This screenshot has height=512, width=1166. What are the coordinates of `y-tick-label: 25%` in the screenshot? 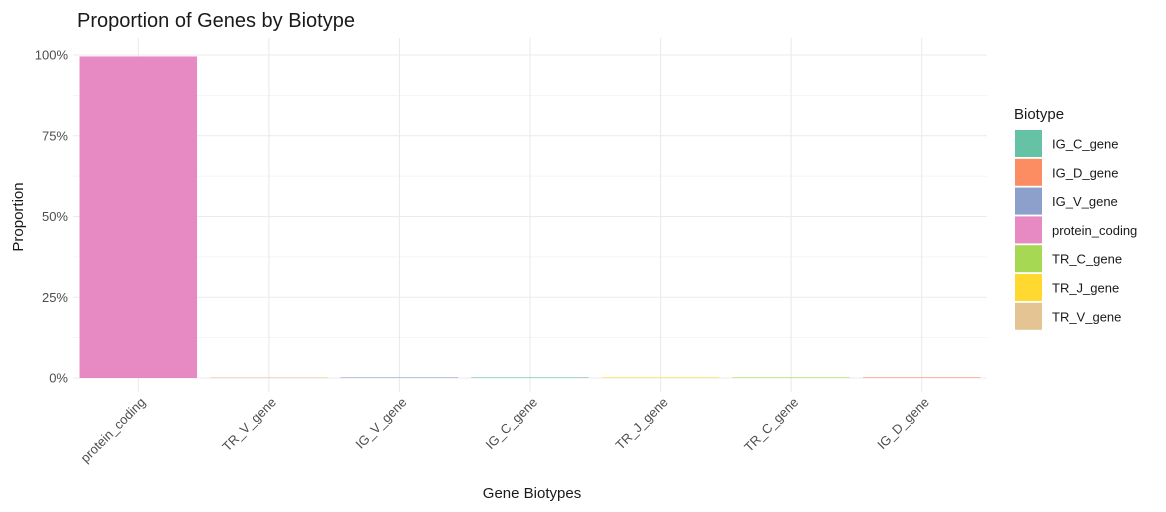 It's located at (55, 297).